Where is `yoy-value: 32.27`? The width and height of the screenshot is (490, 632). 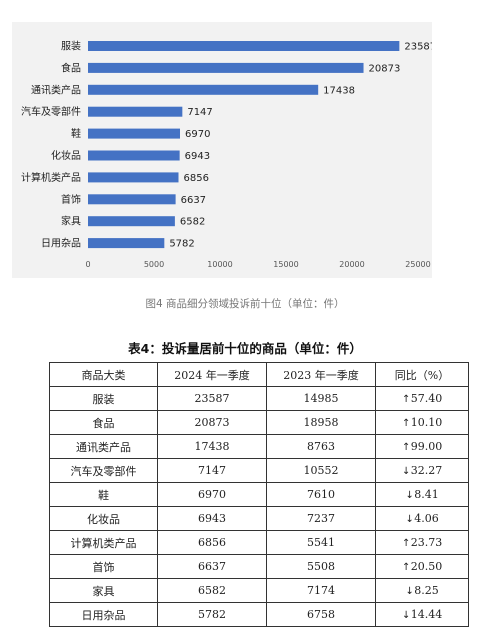 yoy-value: 32.27 is located at coordinates (426, 470).